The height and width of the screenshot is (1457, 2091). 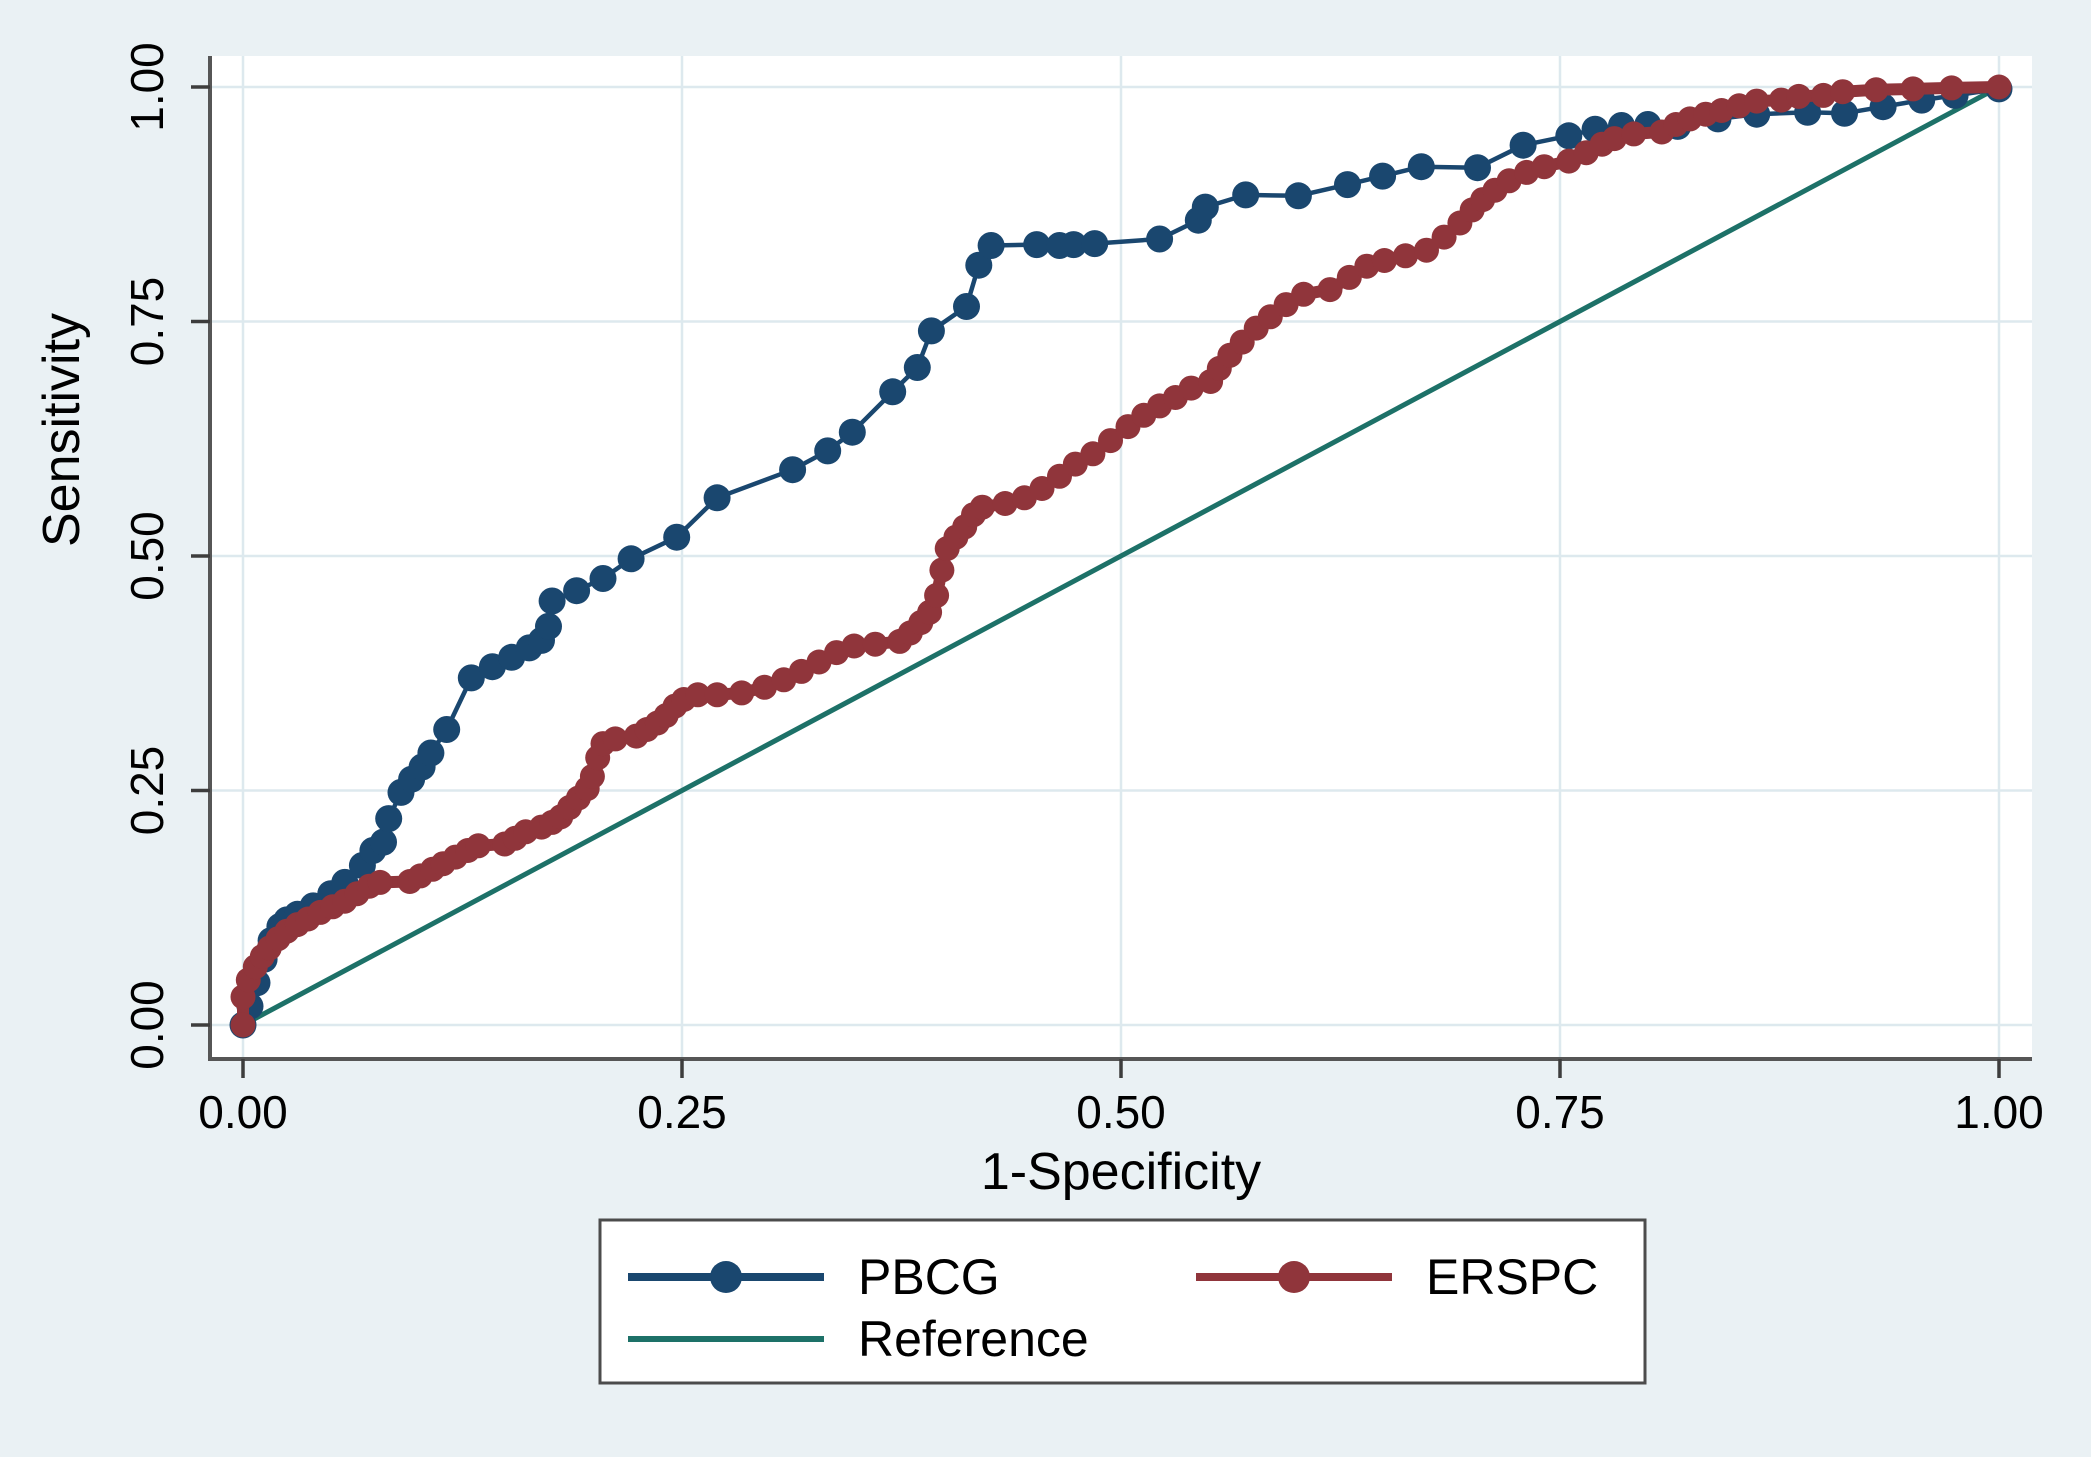 What do you see at coordinates (1121, 1172) in the screenshot?
I see `x-axis-title: 1-Specificity` at bounding box center [1121, 1172].